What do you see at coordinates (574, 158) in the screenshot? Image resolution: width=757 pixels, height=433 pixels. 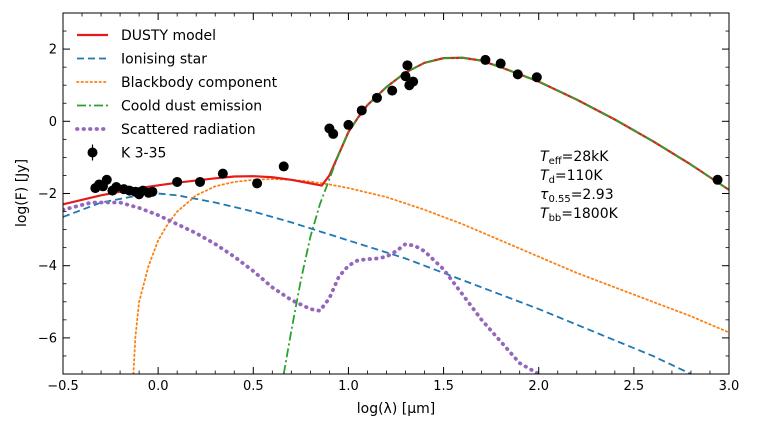 I see `annot-teff: Teff=28kK` at bounding box center [574, 158].